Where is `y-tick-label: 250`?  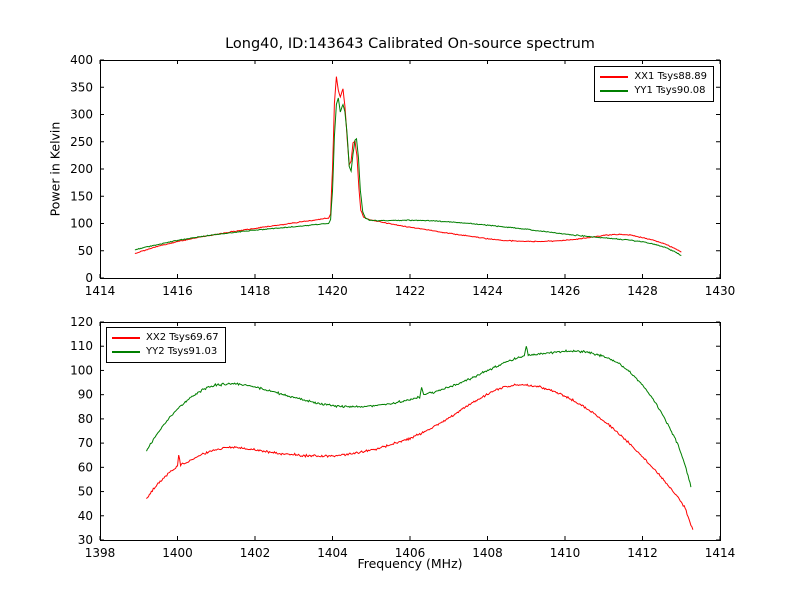 y-tick-label: 250 is located at coordinates (81, 142).